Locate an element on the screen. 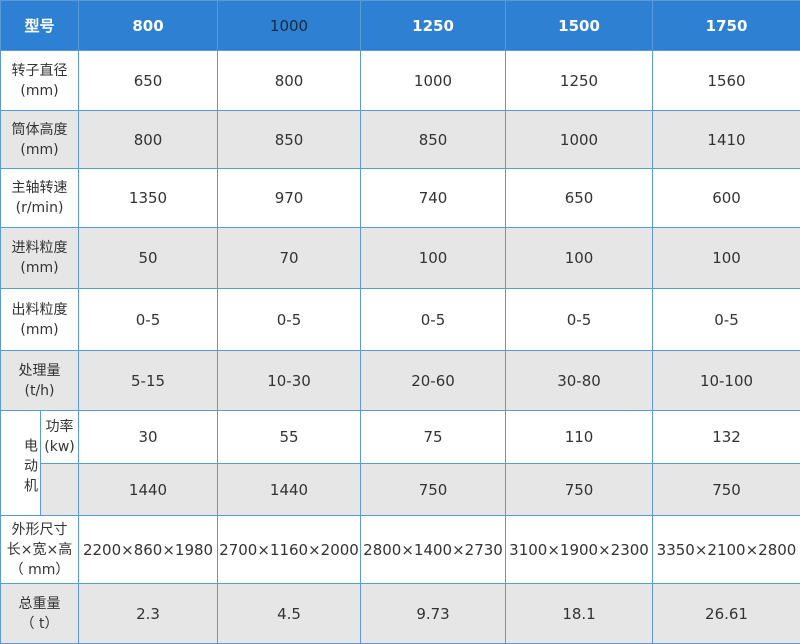 The height and width of the screenshot is (644, 800). value-cell: 970 is located at coordinates (289, 198).